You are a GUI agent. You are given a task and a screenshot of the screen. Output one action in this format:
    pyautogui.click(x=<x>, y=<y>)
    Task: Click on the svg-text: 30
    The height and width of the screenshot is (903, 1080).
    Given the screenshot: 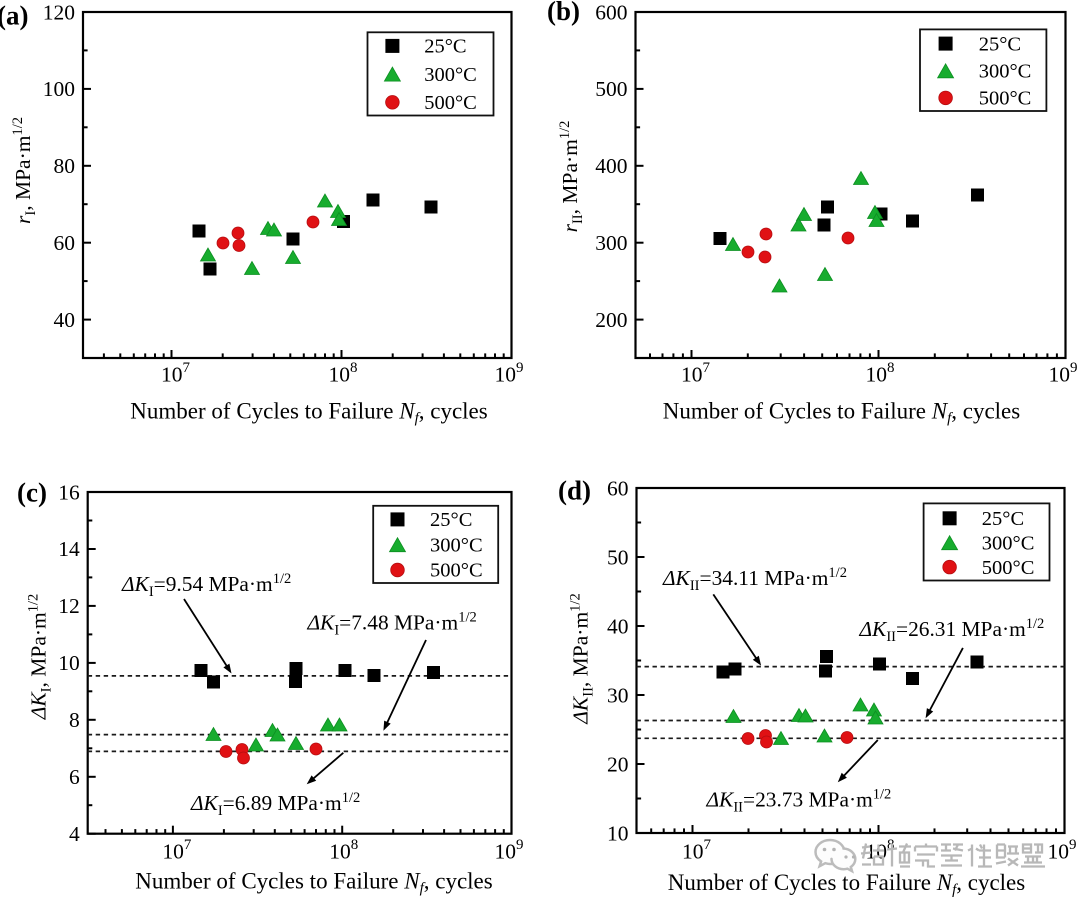 What is the action you would take?
    pyautogui.click(x=618, y=695)
    